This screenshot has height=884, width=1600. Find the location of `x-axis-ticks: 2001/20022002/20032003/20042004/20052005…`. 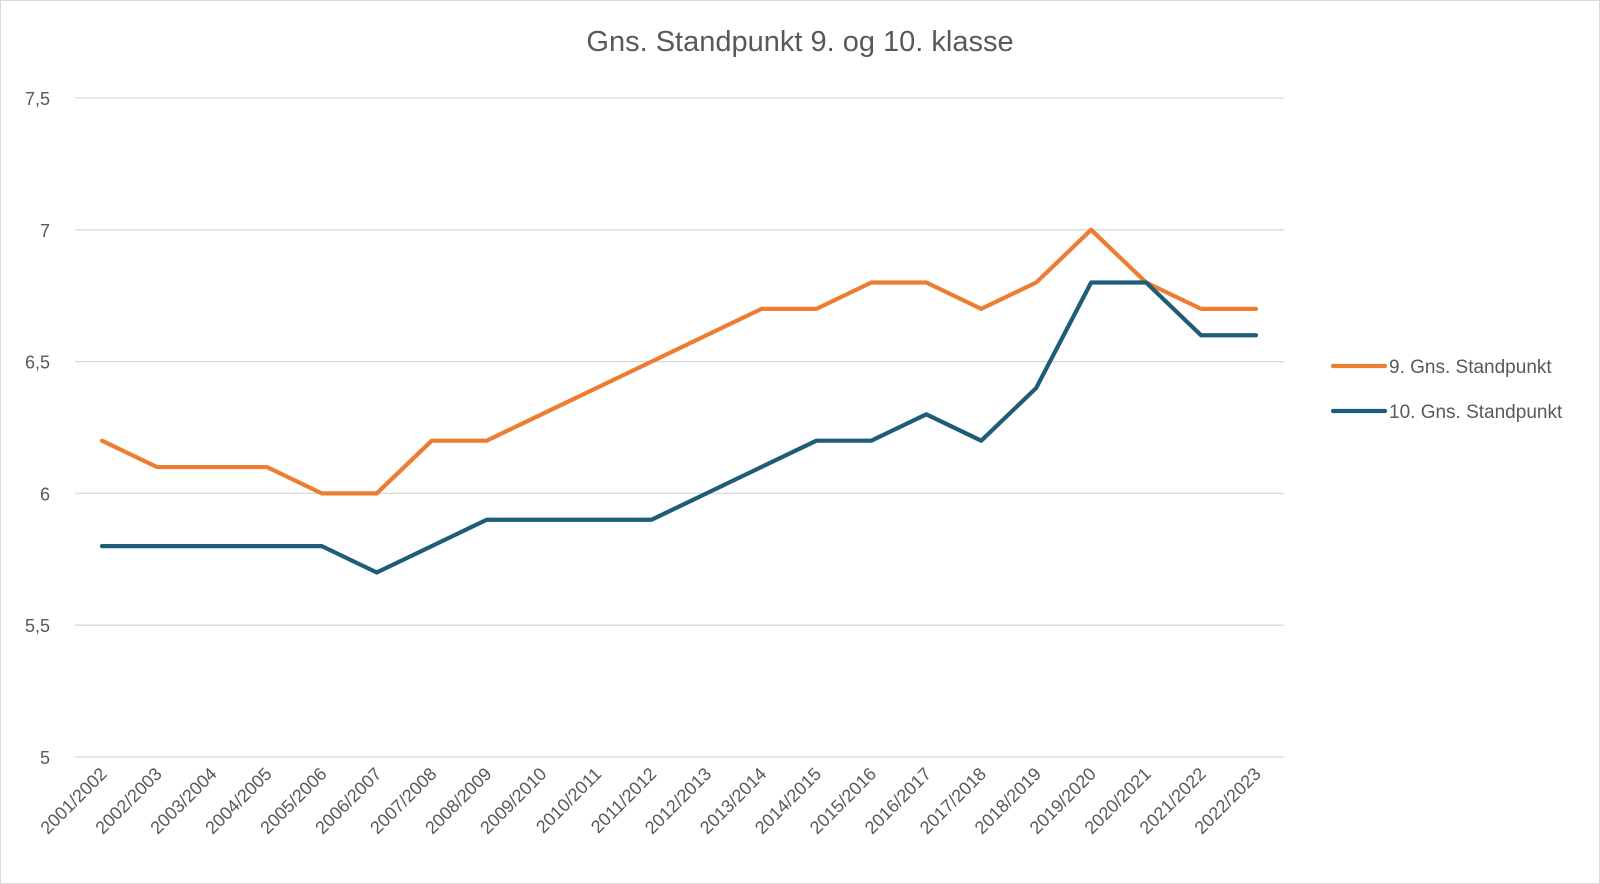

x-axis-ticks: 2001/20022002/20032003/20042004/20052005… is located at coordinates (651, 801).